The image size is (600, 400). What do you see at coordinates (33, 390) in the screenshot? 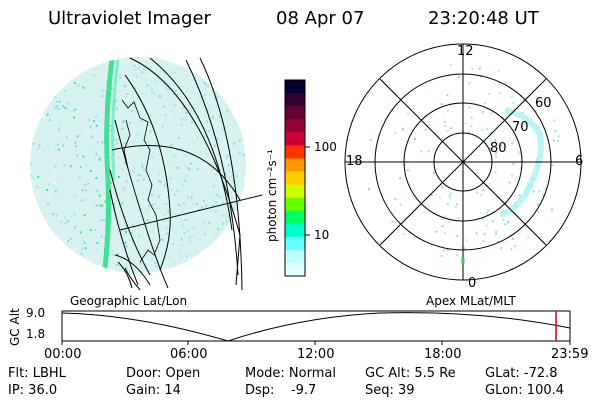
I see `status-ip: IP: 36.0` at bounding box center [33, 390].